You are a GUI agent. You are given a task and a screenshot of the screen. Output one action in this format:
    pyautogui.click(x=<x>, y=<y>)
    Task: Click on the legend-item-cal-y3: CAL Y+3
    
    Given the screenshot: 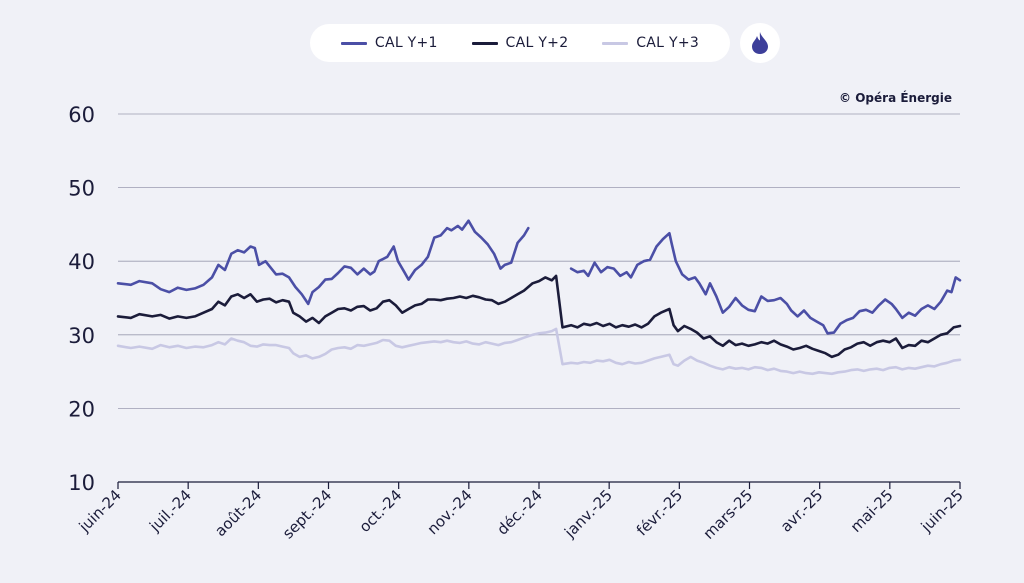 What is the action you would take?
    pyautogui.click(x=650, y=43)
    